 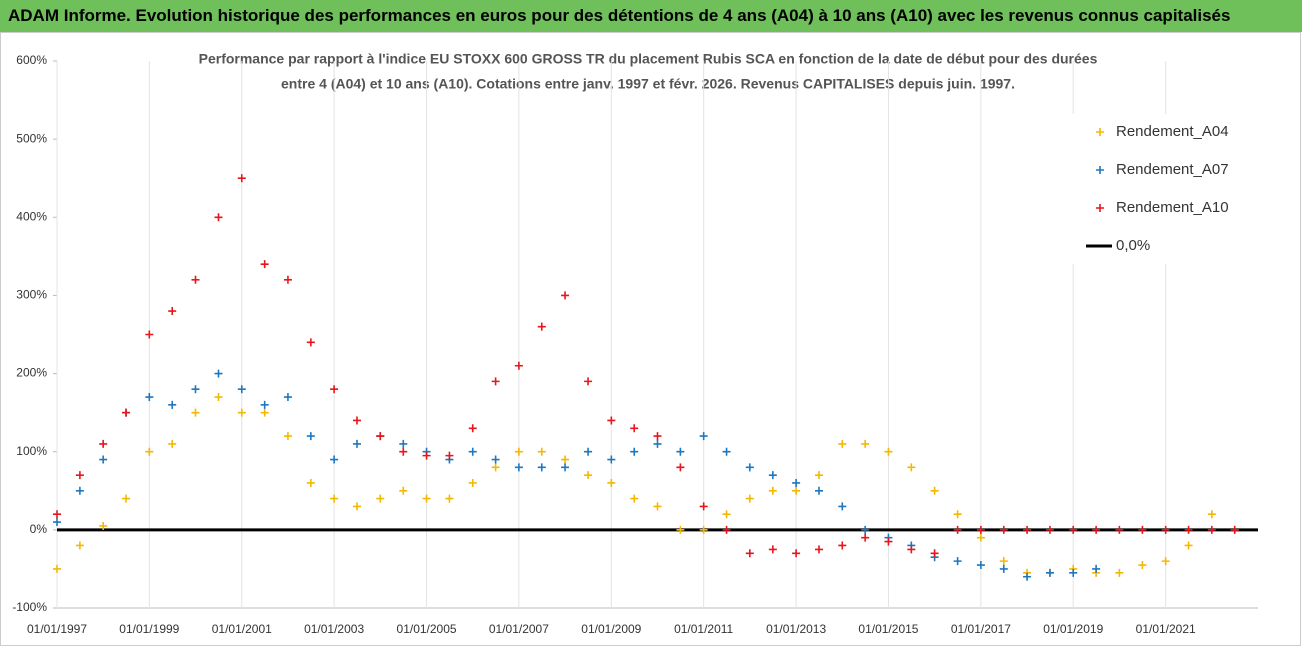 What do you see at coordinates (611, 629) in the screenshot?
I see `x-tick-label: 01/01/2009` at bounding box center [611, 629].